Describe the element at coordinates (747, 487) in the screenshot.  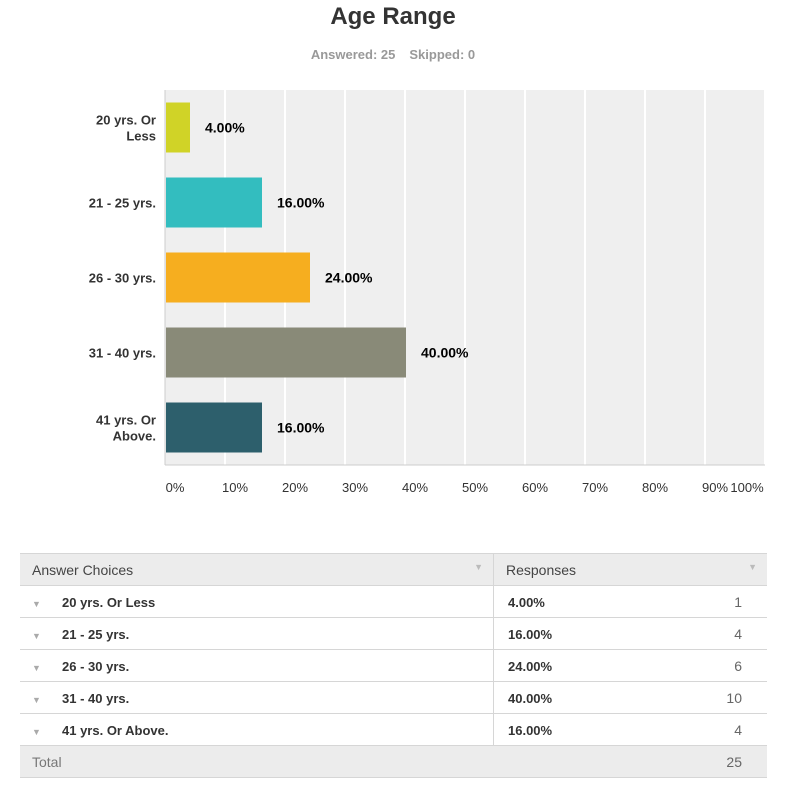
I see `x-tick-label: 100%` at that location.